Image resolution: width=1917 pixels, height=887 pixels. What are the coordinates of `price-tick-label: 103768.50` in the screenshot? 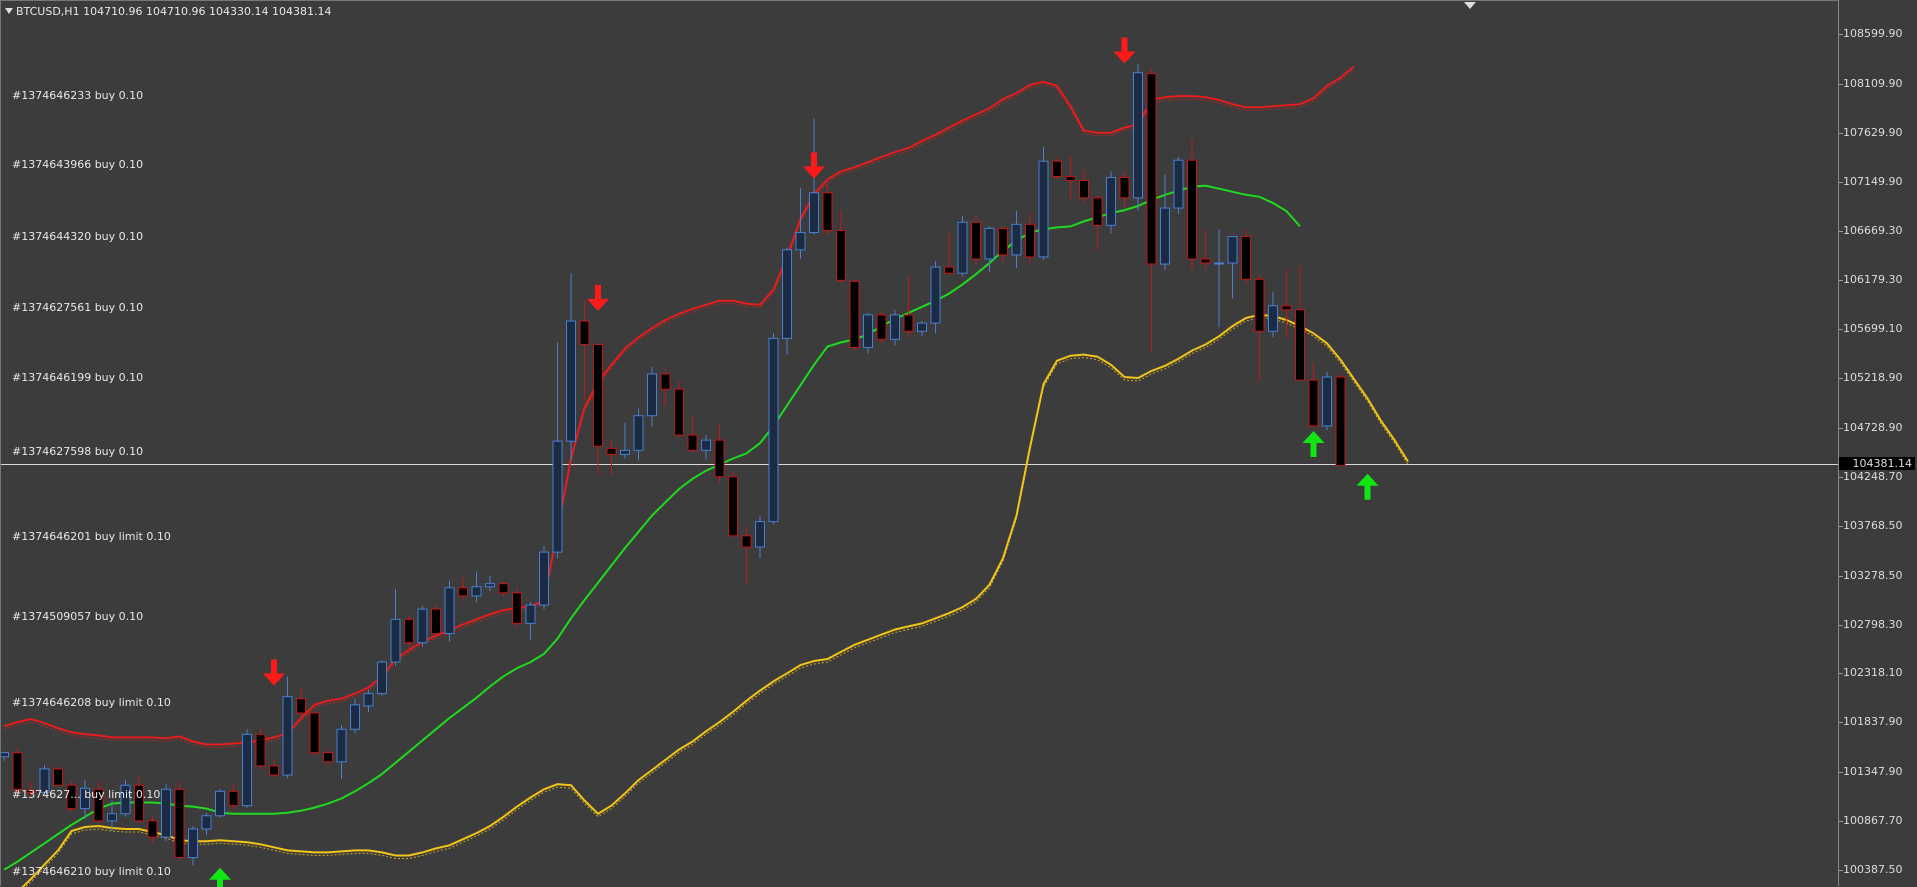 It's located at (1873, 525).